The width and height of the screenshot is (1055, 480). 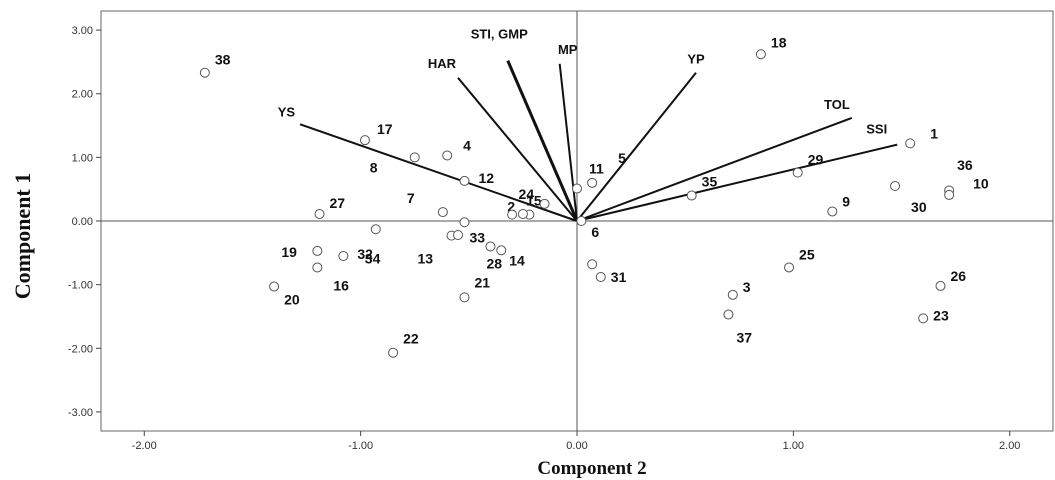 What do you see at coordinates (341, 285) in the screenshot?
I see `data-point-label: 16` at bounding box center [341, 285].